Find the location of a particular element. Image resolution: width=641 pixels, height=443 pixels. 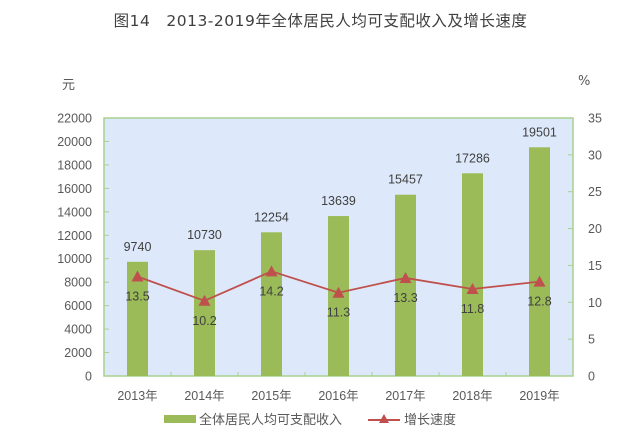

left-tick-label: 16000 is located at coordinates (74, 189).